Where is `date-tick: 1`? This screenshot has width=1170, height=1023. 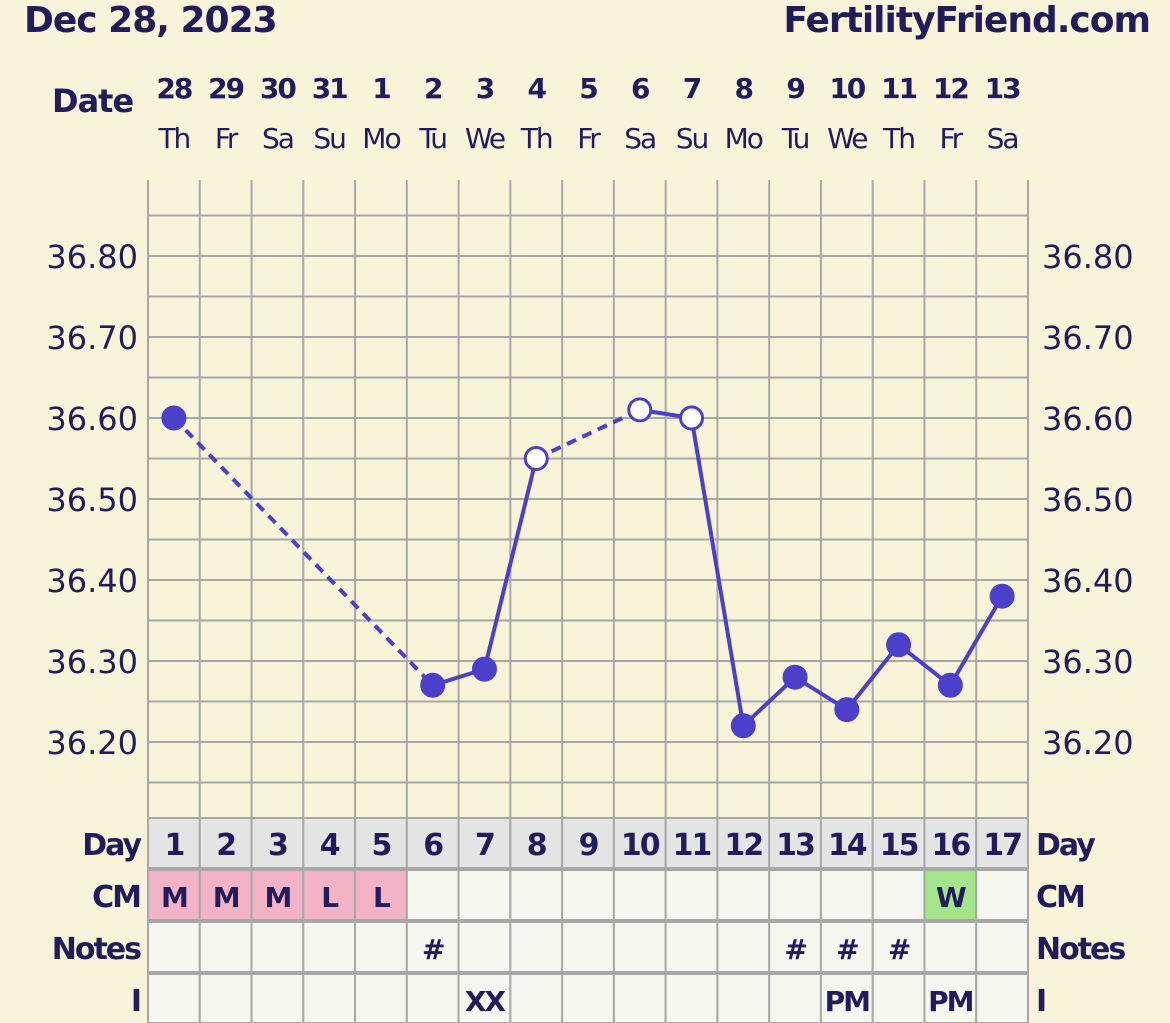
date-tick: 1 is located at coordinates (381, 88).